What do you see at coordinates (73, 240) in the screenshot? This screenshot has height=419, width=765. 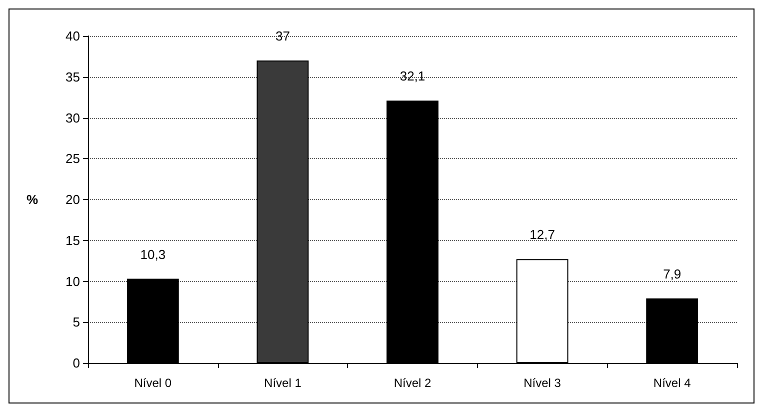 I see `y-tick-label: 15` at bounding box center [73, 240].